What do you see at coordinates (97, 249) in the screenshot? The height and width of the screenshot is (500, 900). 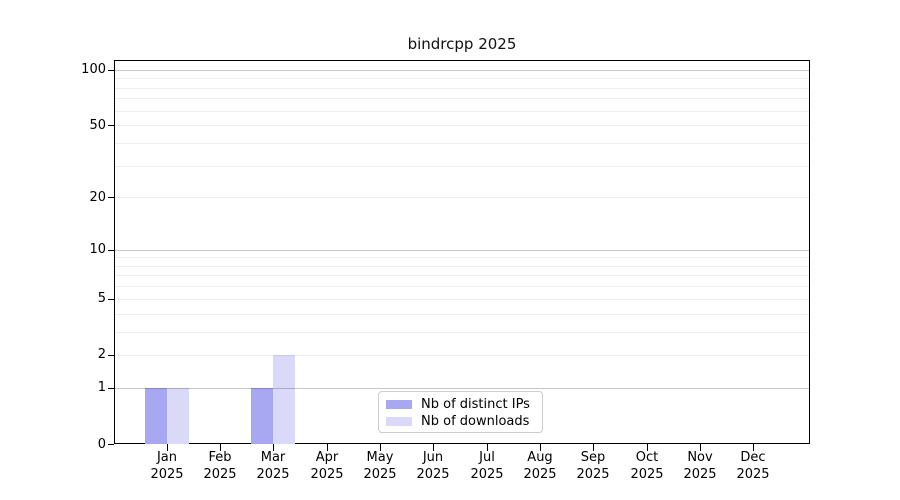 I see `y-tick-label: 10` at bounding box center [97, 249].